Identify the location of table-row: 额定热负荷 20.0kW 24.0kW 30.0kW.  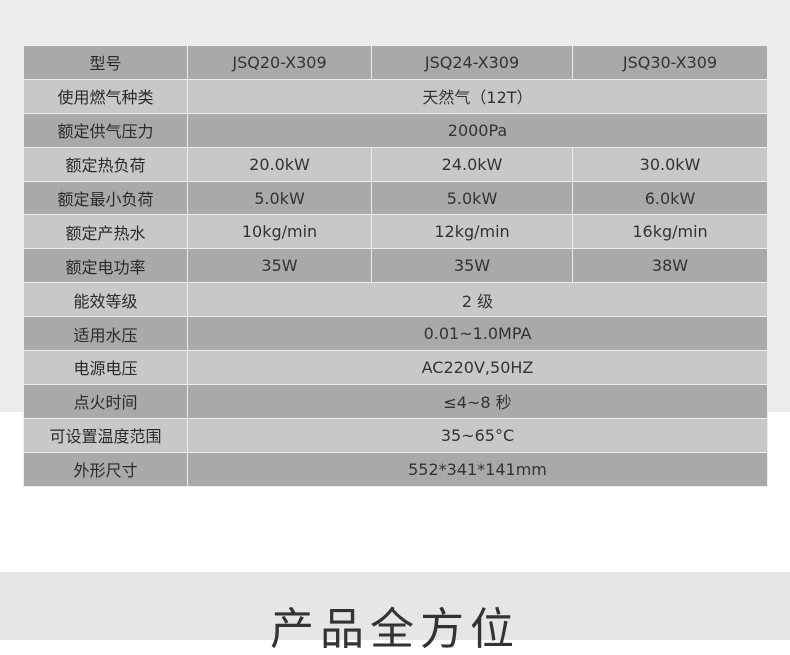
(395, 164).